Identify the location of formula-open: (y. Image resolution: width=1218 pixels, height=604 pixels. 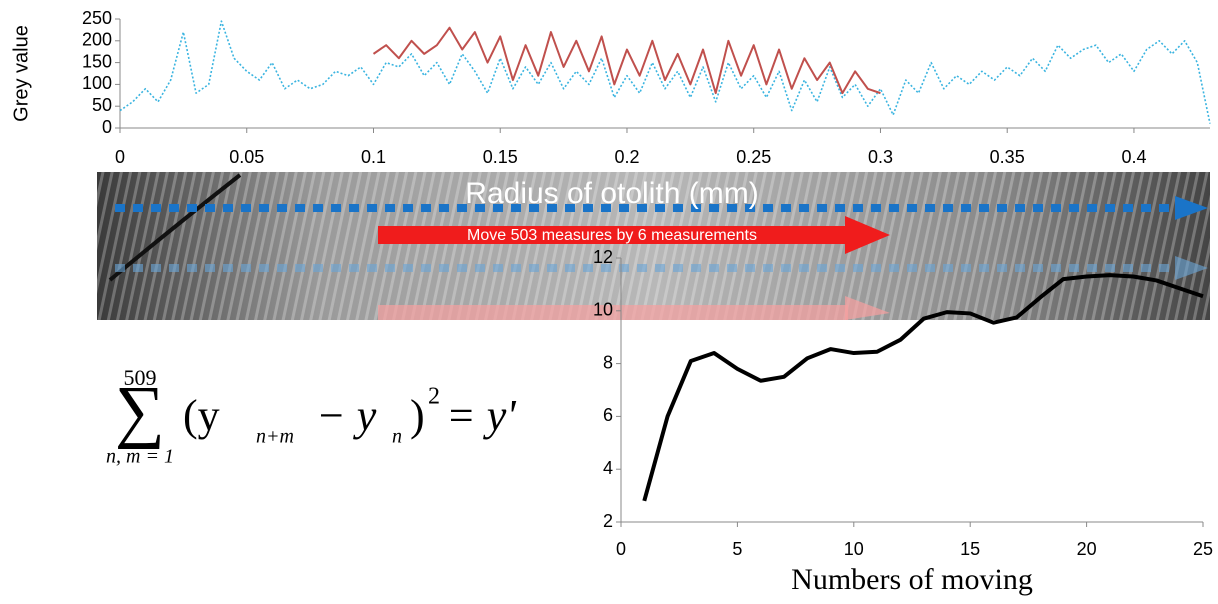
(201, 415).